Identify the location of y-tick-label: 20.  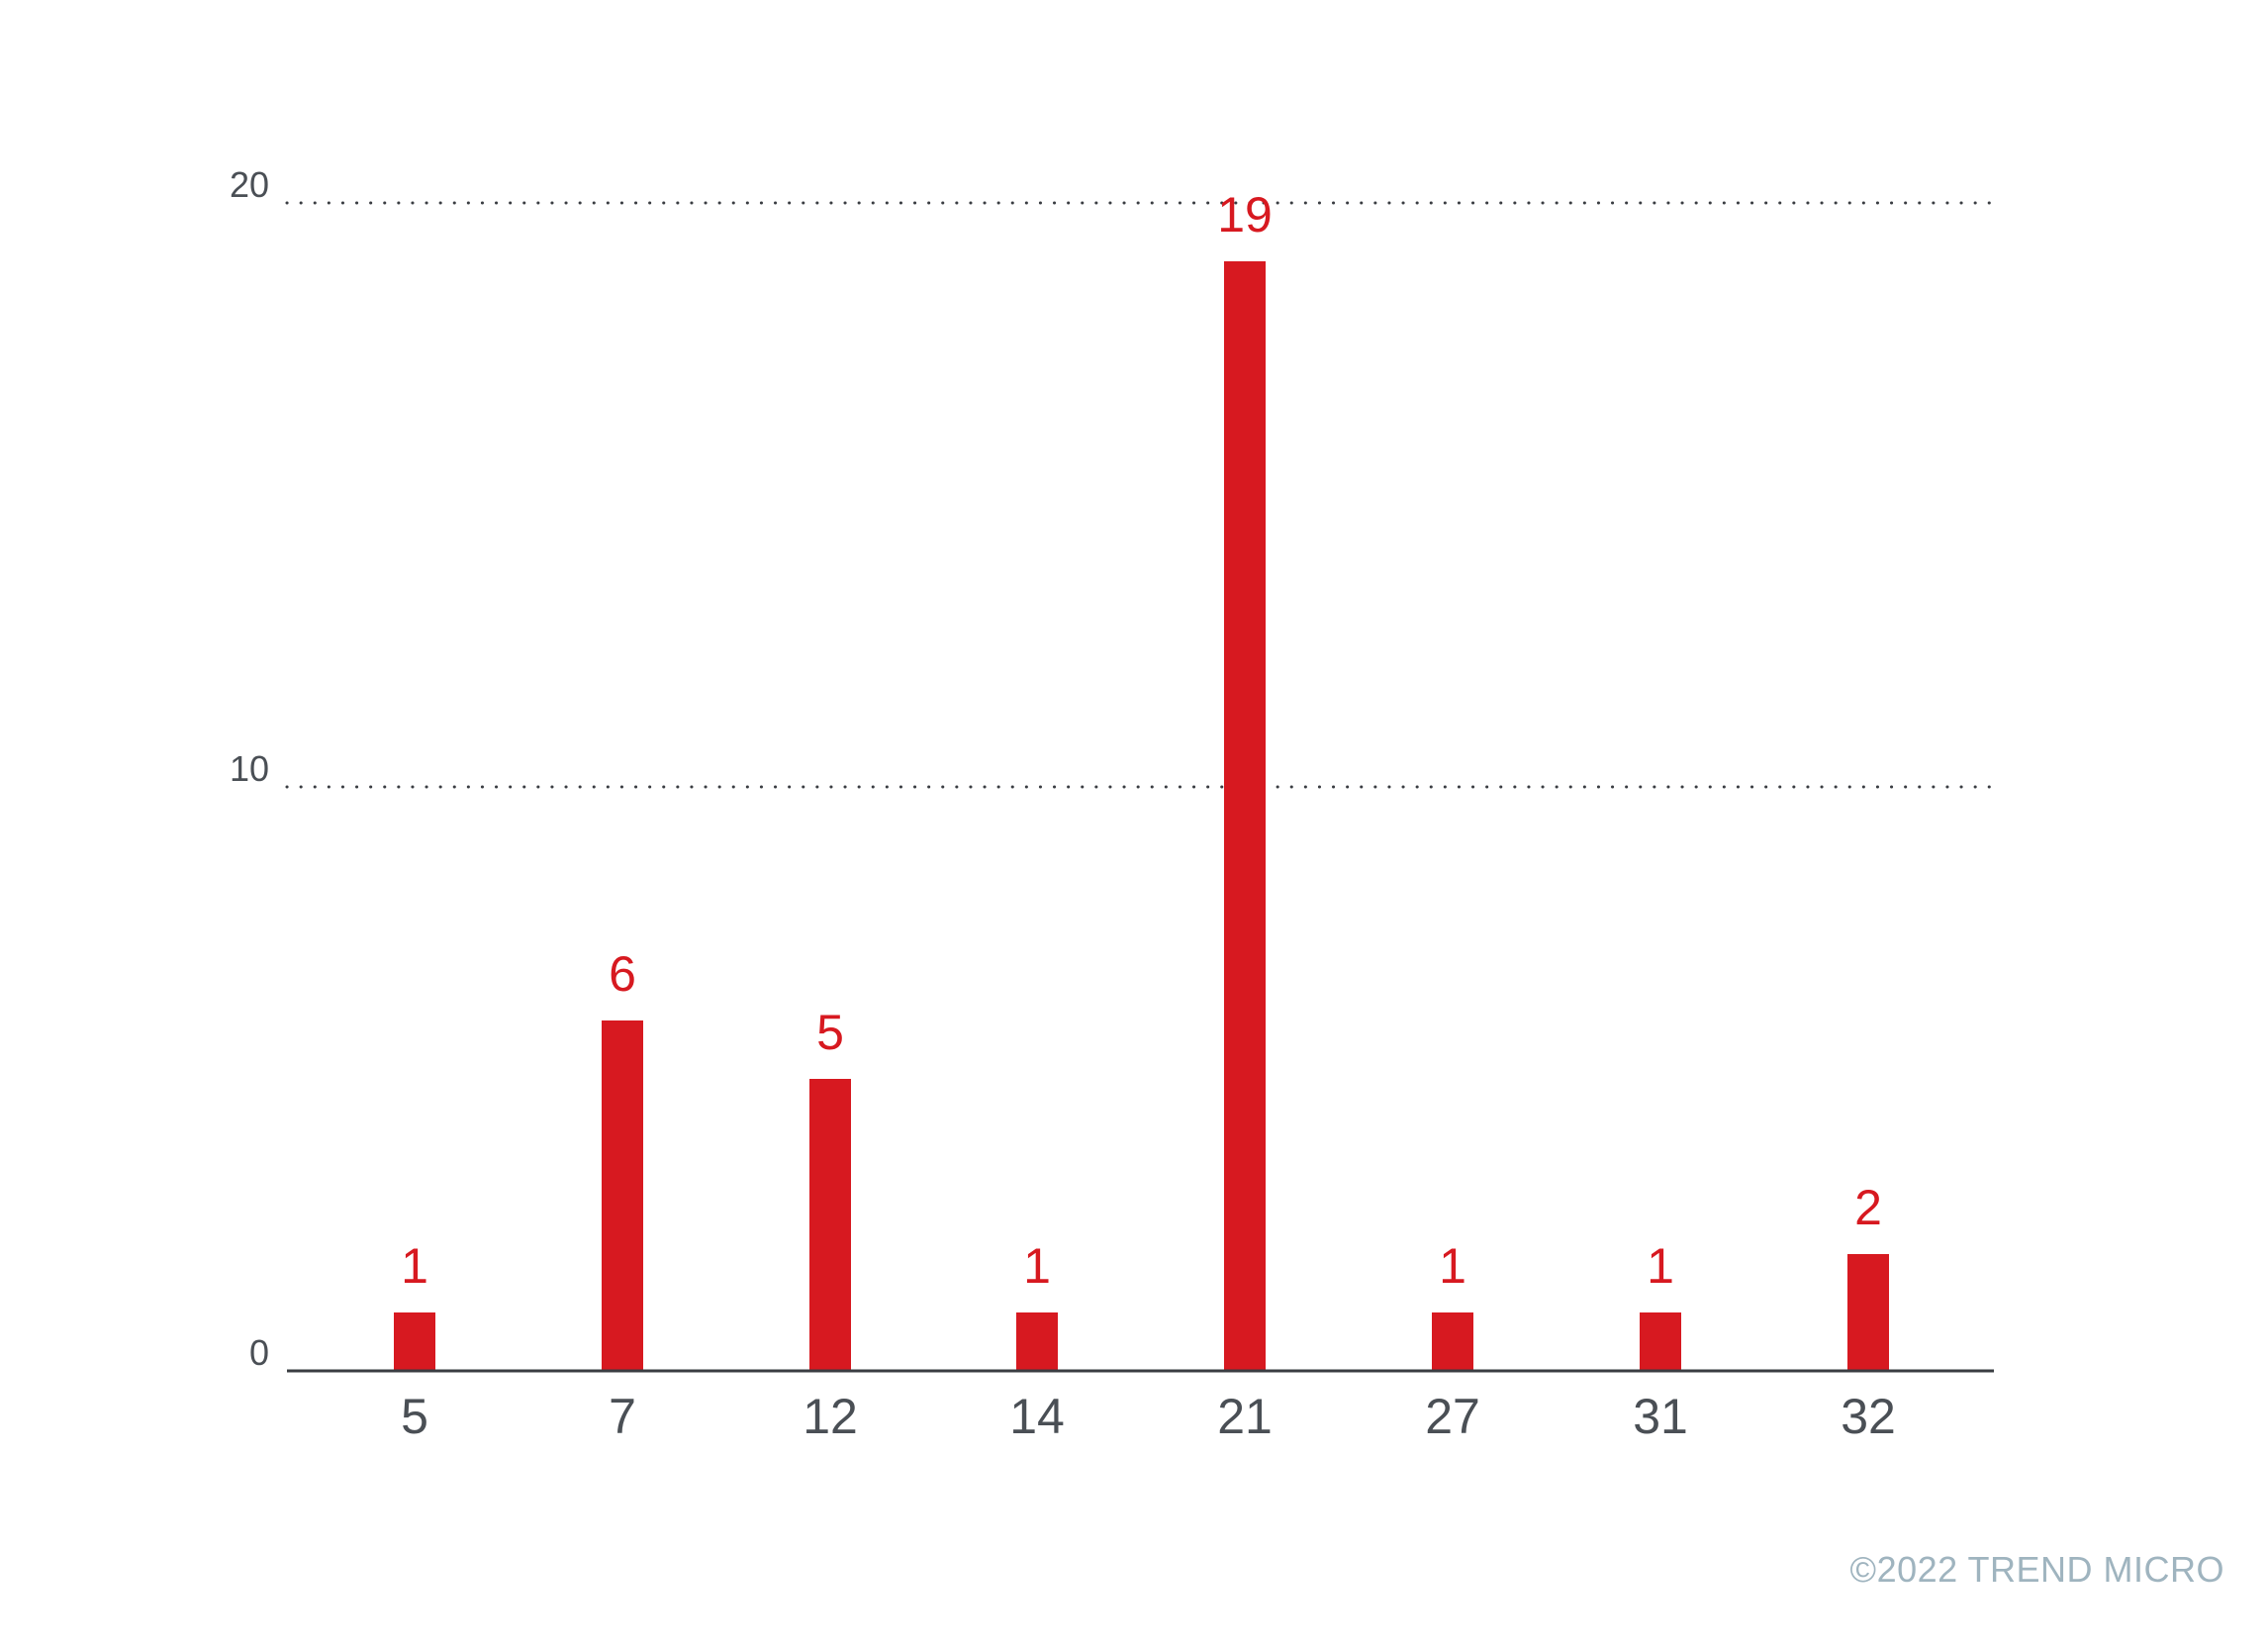
(250, 184).